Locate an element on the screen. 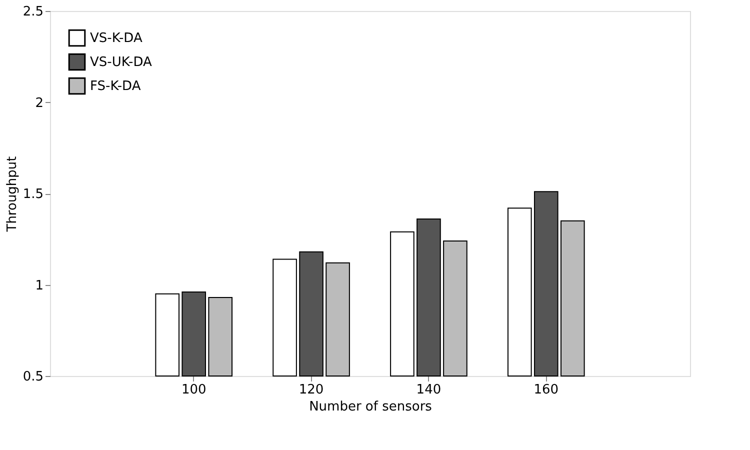 The image size is (750, 450). y-tick-label: 0.5 is located at coordinates (33, 377).